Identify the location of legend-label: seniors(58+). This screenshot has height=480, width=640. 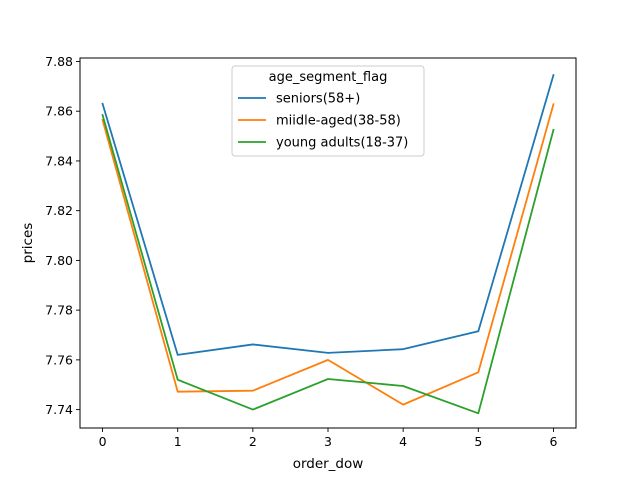
(318, 99).